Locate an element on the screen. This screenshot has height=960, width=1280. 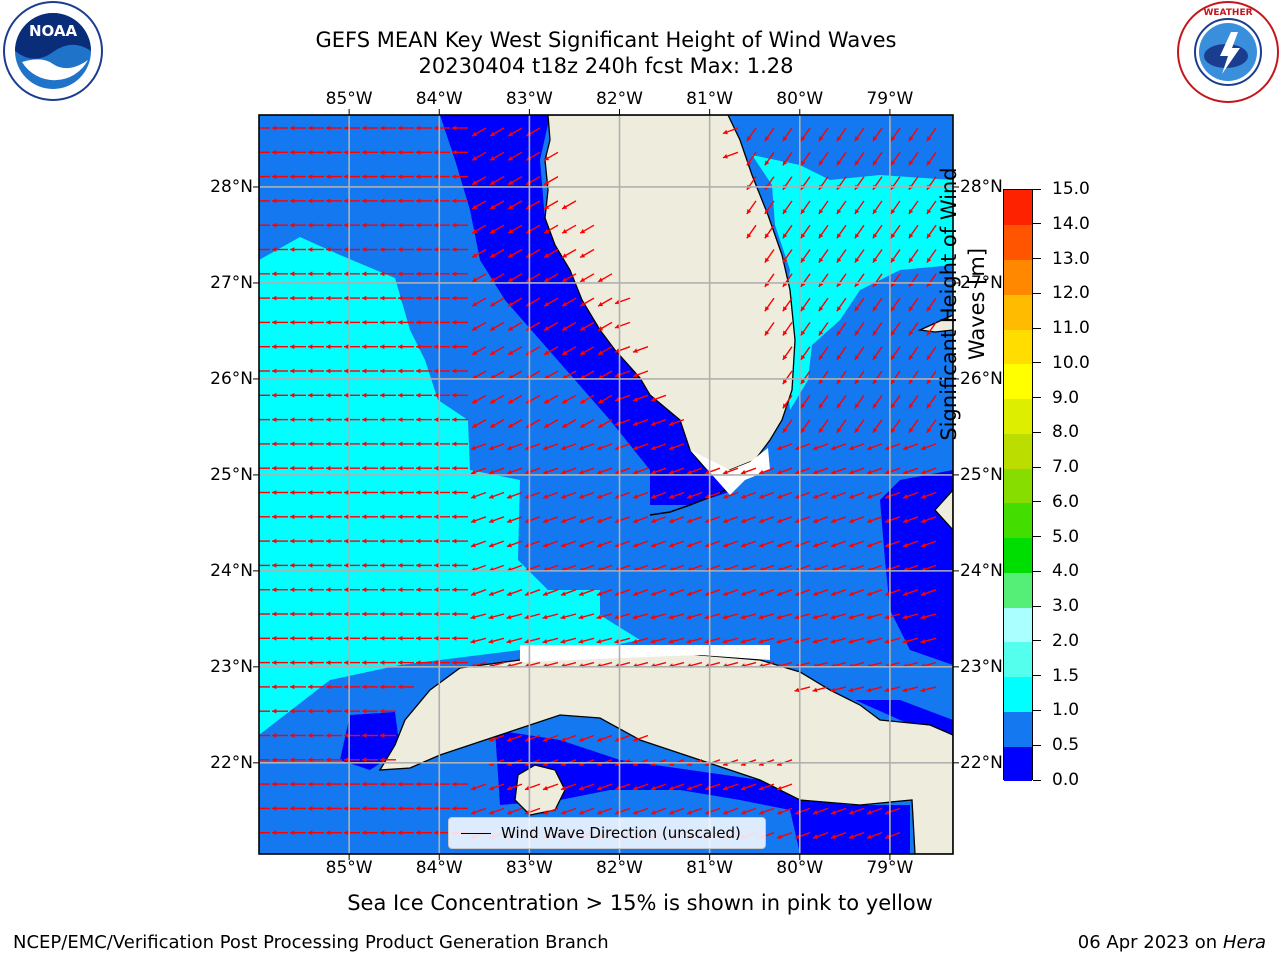
svg-text: WEATHER is located at coordinates (1227, 13).